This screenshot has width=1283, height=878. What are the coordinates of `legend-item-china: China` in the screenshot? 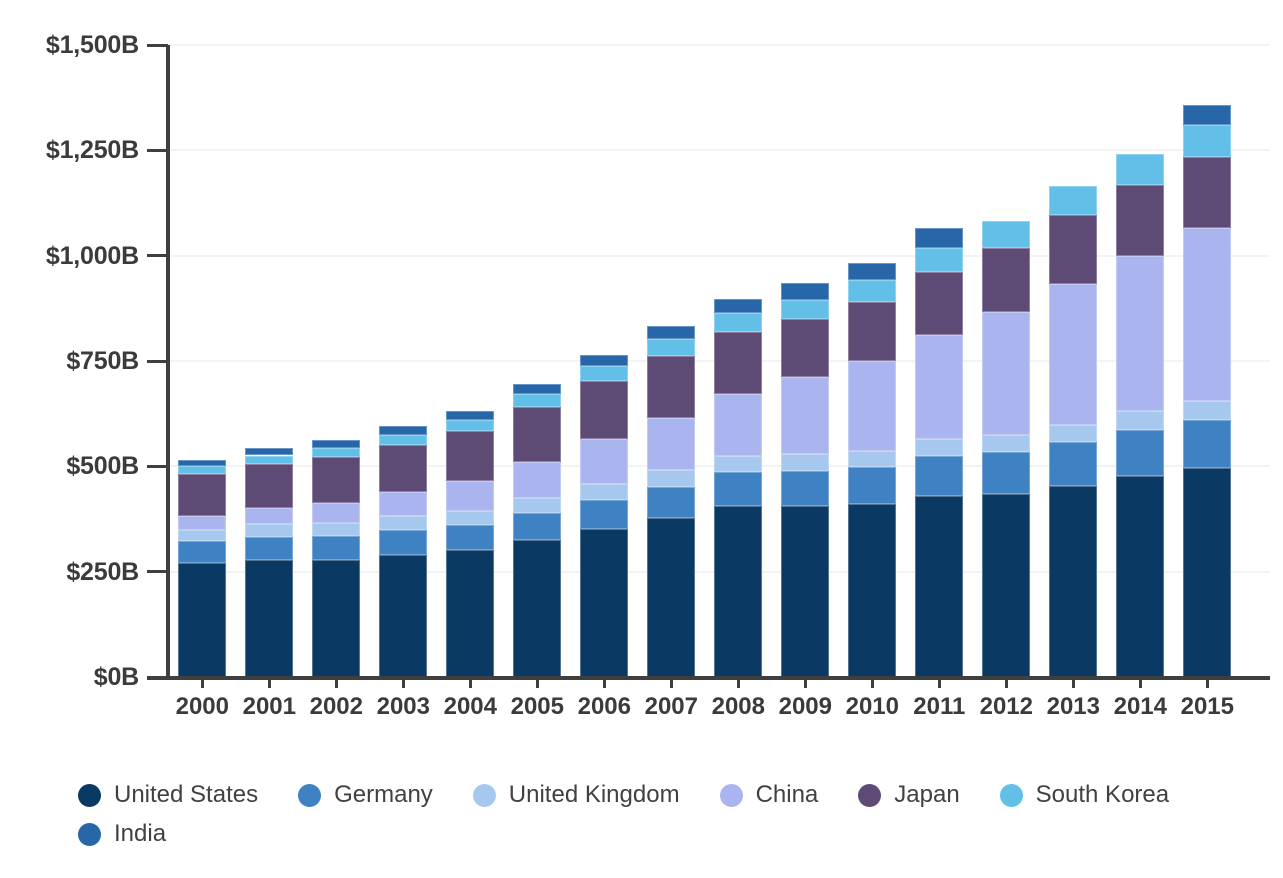 It's located at (768, 795).